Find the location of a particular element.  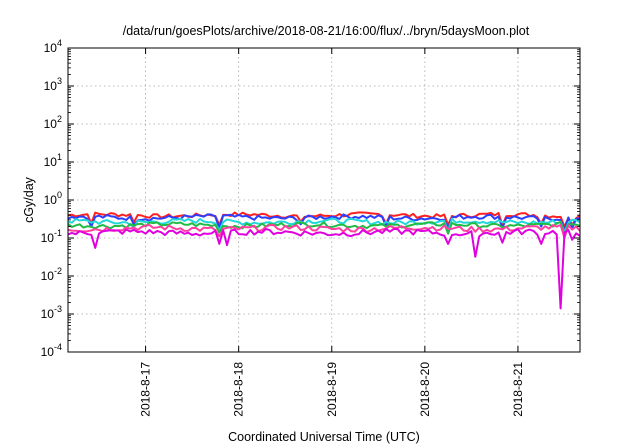

x-axis-label: Coordinated Universal Time (UTC) is located at coordinates (324, 437).